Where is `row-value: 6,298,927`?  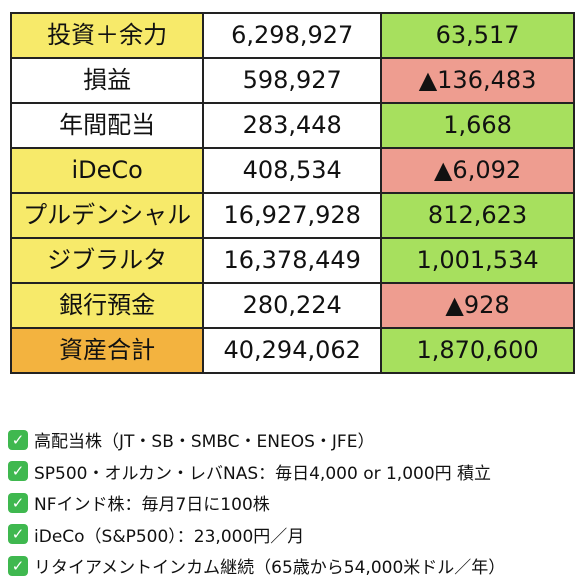
row-value: 6,298,927 is located at coordinates (292, 35).